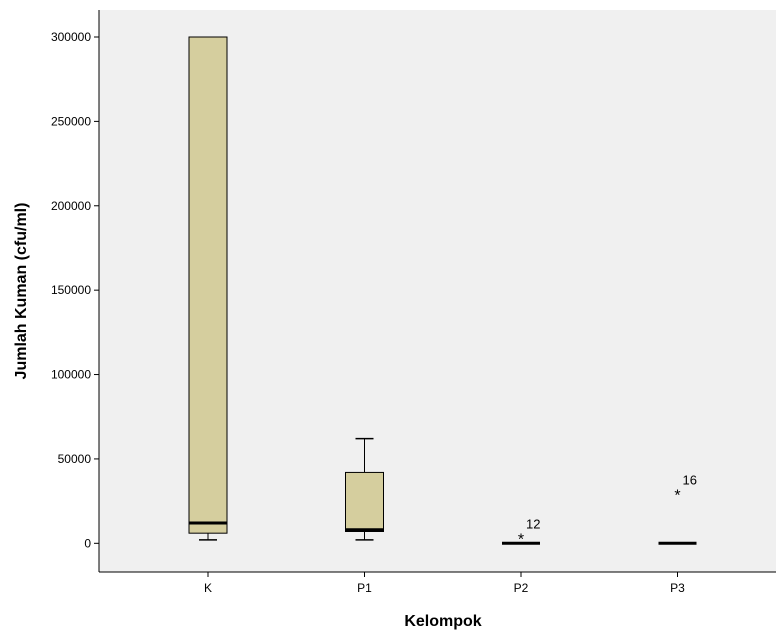 This screenshot has height=637, width=776. Describe the element at coordinates (690, 480) in the screenshot. I see `outlier-label: 16` at that location.